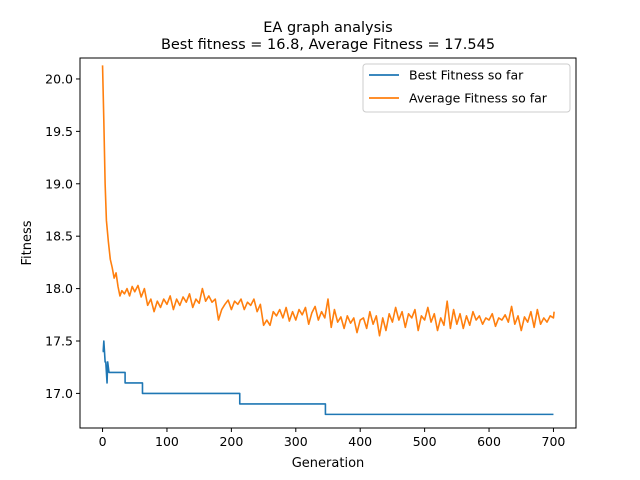 The width and height of the screenshot is (640, 480). What do you see at coordinates (328, 463) in the screenshot?
I see `x-axis-label: Generation` at bounding box center [328, 463].